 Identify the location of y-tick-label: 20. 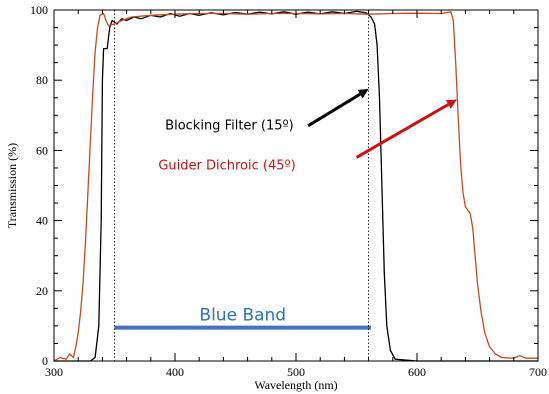
(42, 291).